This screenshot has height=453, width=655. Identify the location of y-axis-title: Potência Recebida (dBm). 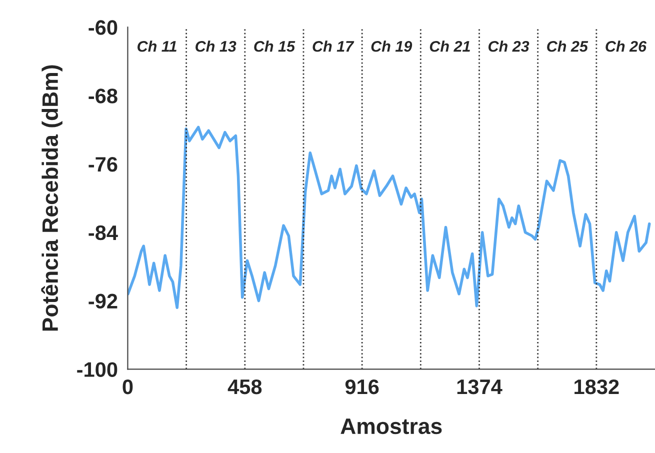
(51, 198).